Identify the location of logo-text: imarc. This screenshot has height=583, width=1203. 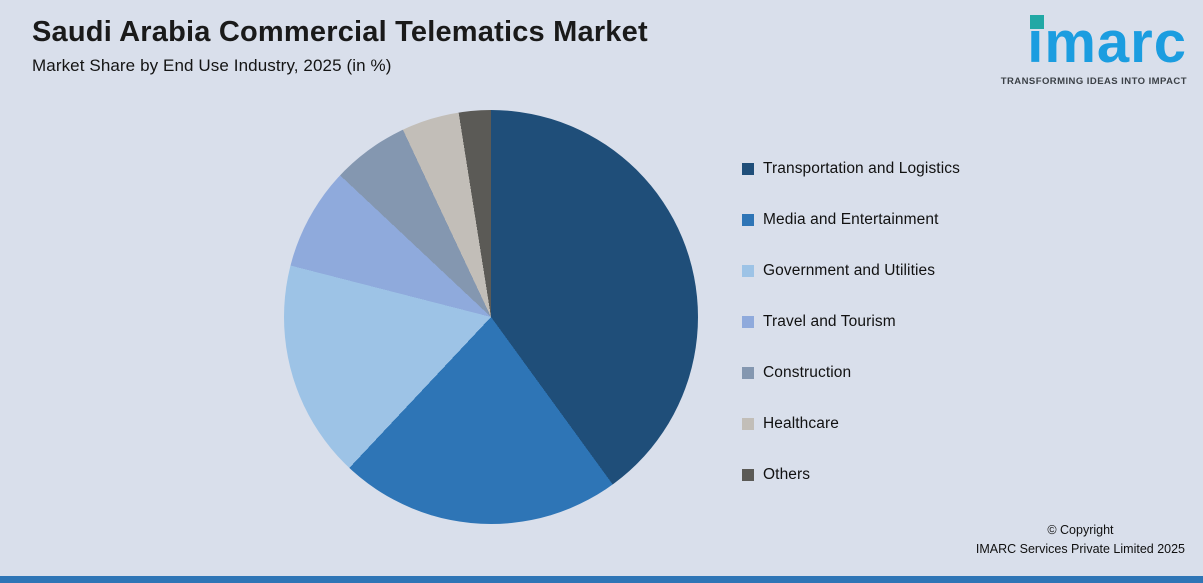
(1107, 42).